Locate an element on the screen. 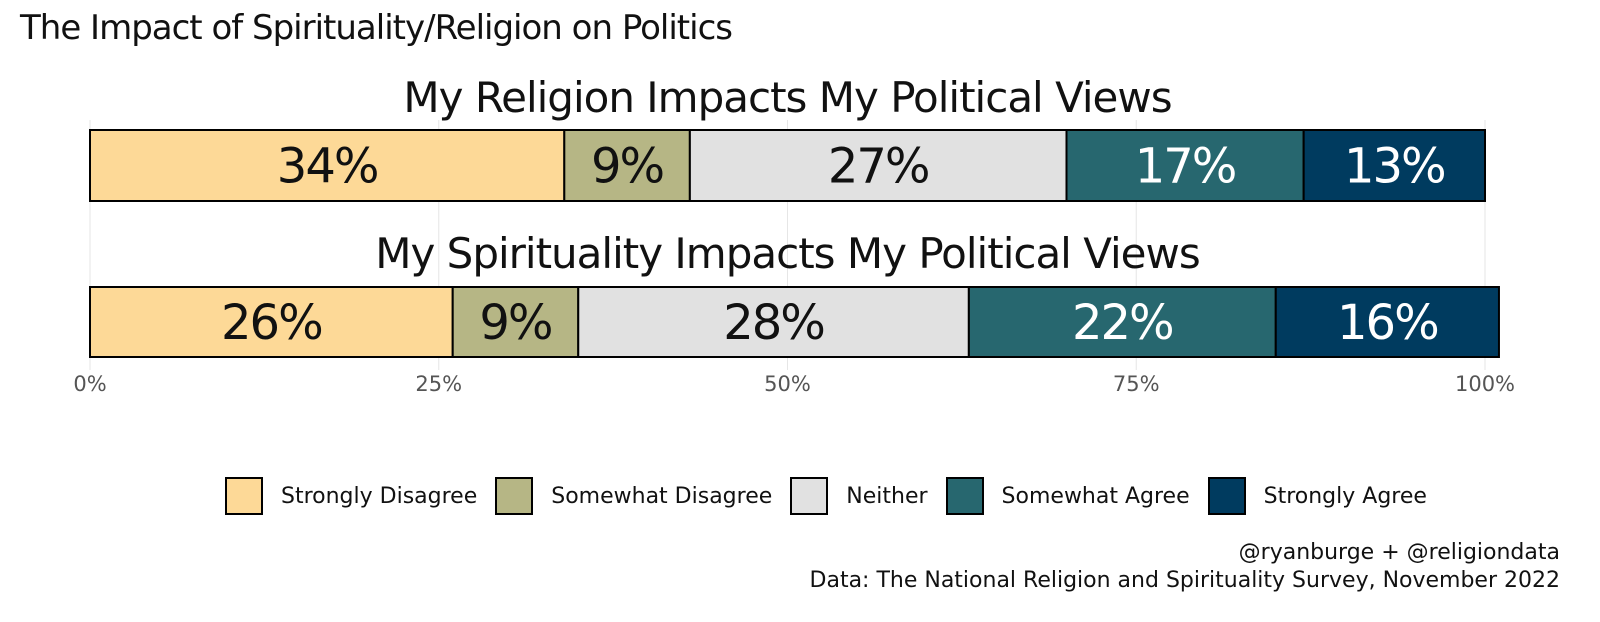 This screenshot has height=622, width=1600. tick-label: 0% is located at coordinates (89, 384).